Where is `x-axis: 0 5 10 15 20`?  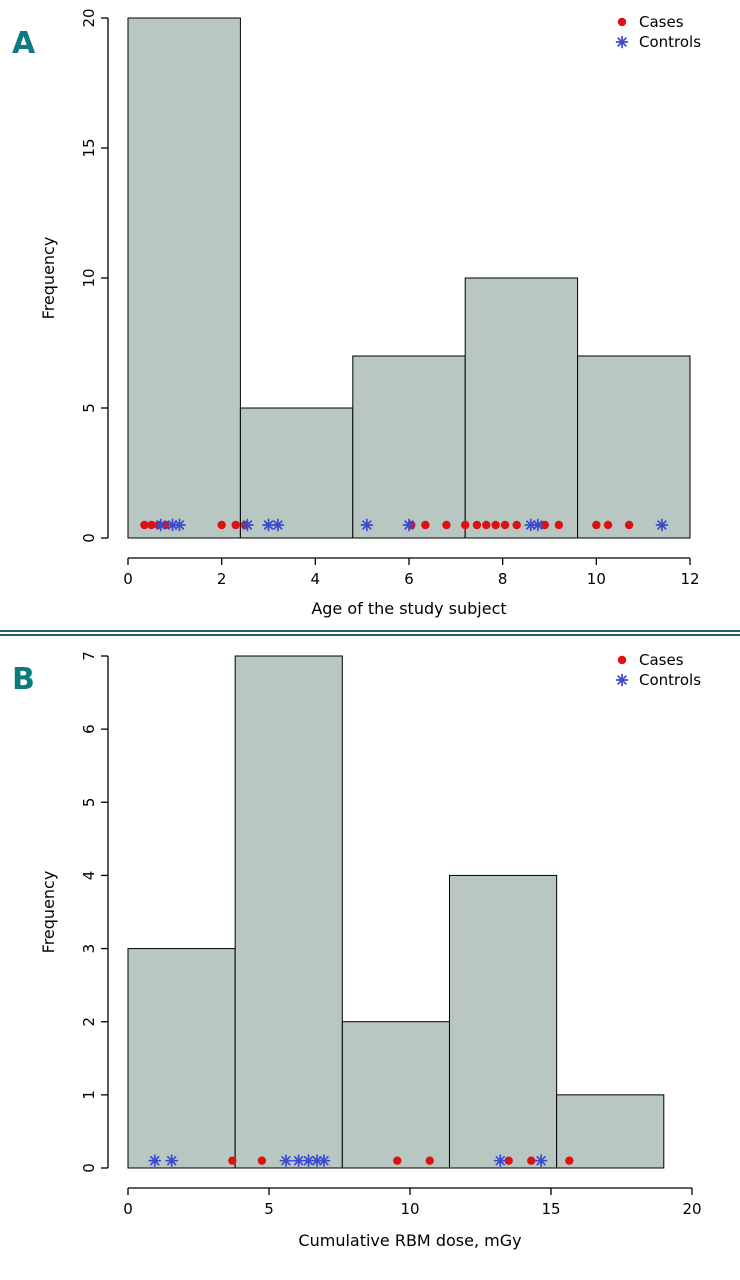 x-axis: 0 5 10 15 20 is located at coordinates (412, 1202).